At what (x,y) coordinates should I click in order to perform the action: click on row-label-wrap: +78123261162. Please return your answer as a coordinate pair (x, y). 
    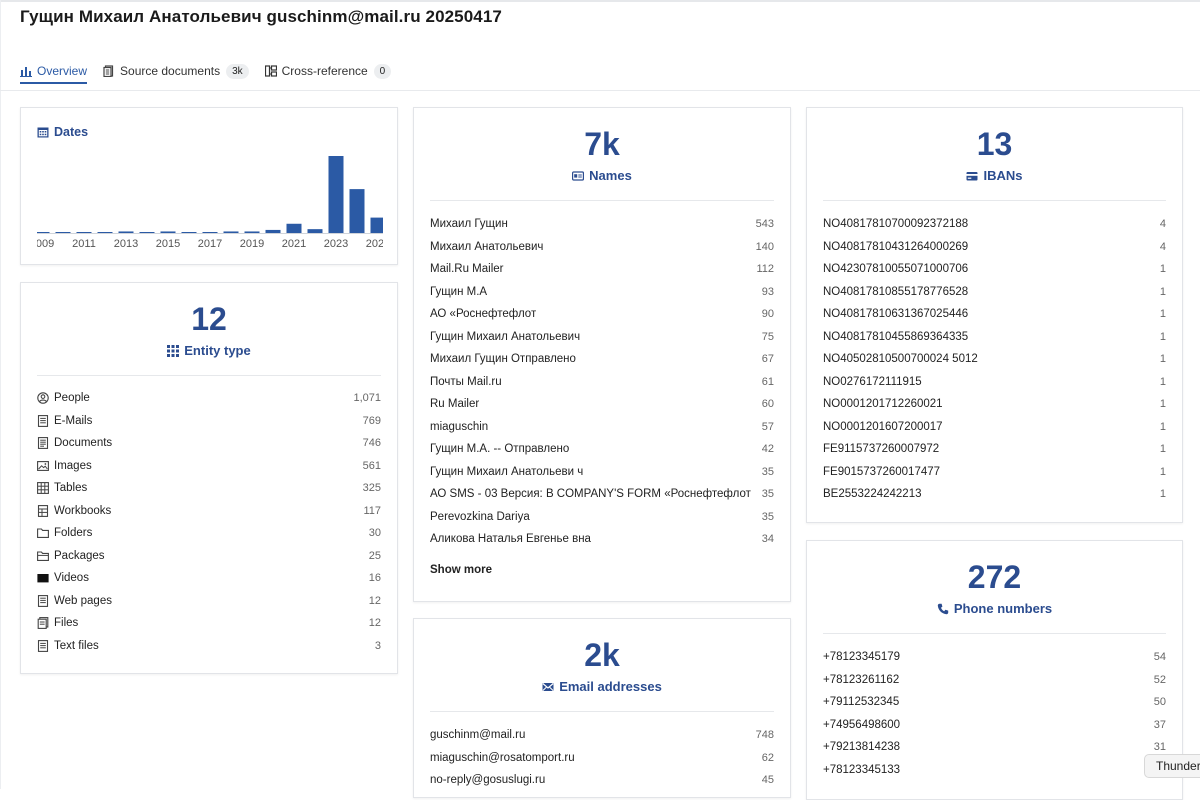
    Looking at the image, I should click on (861, 680).